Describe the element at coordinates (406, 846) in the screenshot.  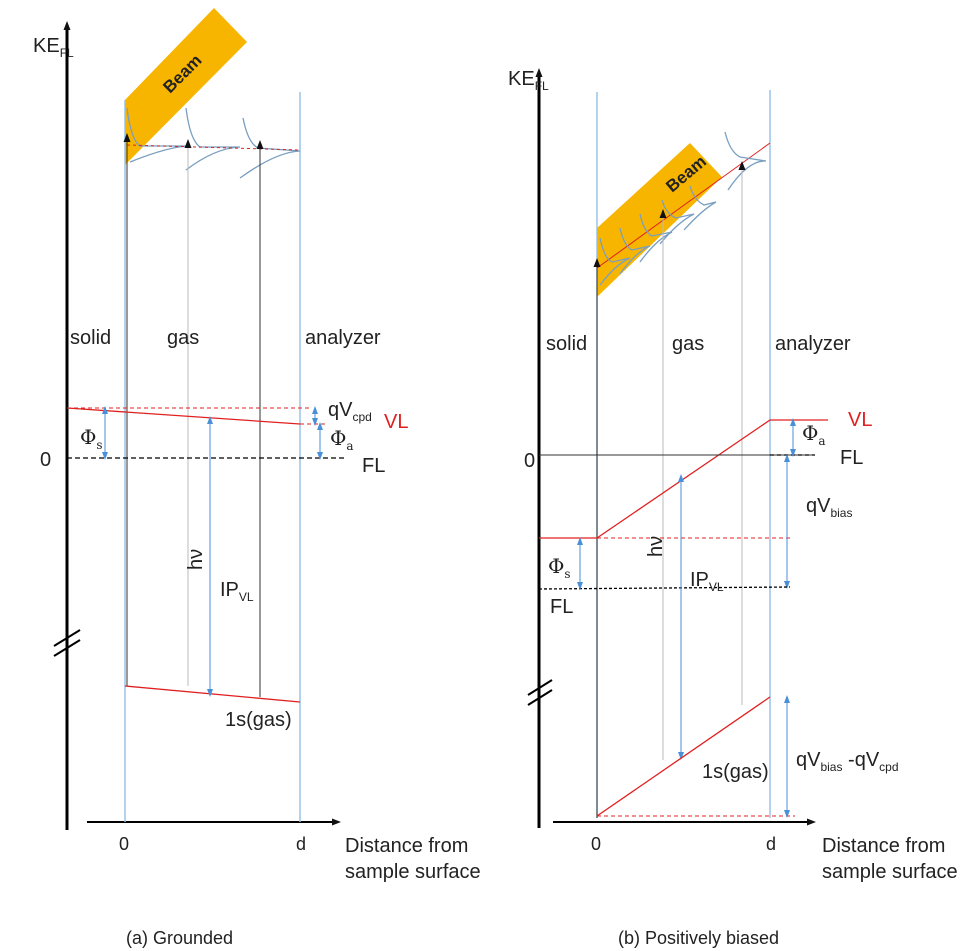
I see `panel-a-x-axis-label-1: Distance from` at that location.